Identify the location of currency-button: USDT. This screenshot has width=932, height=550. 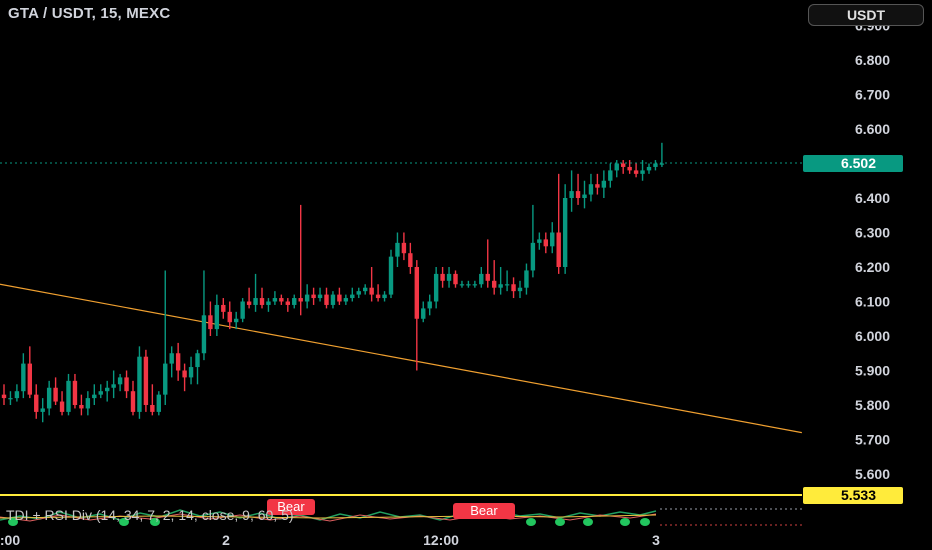
(866, 15).